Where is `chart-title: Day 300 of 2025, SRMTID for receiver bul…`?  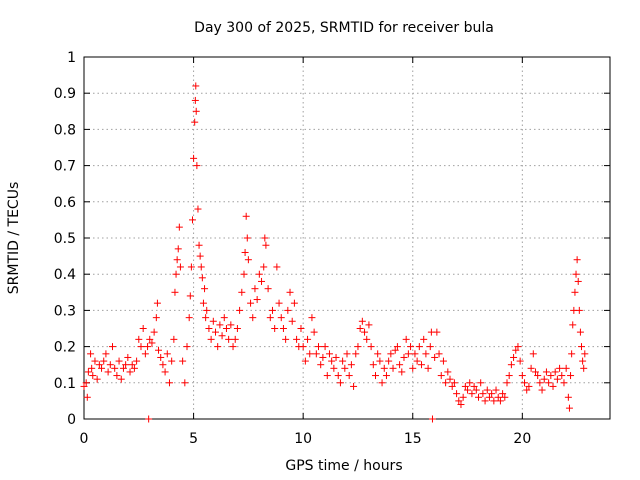 chart-title: Day 300 of 2025, SRMTID for receiver bul… is located at coordinates (344, 28).